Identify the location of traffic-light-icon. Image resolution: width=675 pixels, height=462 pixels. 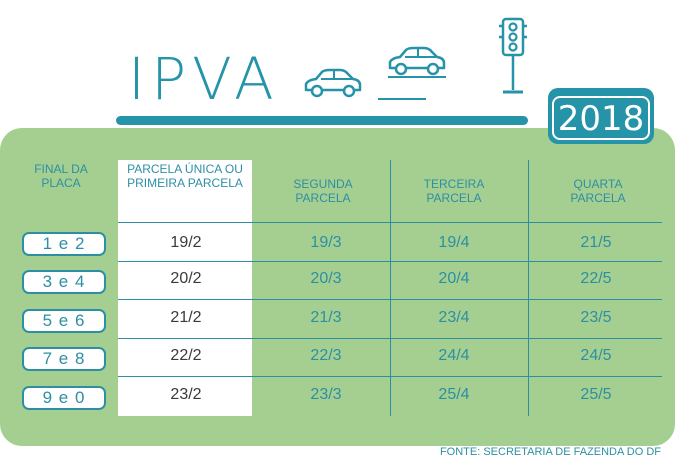
(513, 55).